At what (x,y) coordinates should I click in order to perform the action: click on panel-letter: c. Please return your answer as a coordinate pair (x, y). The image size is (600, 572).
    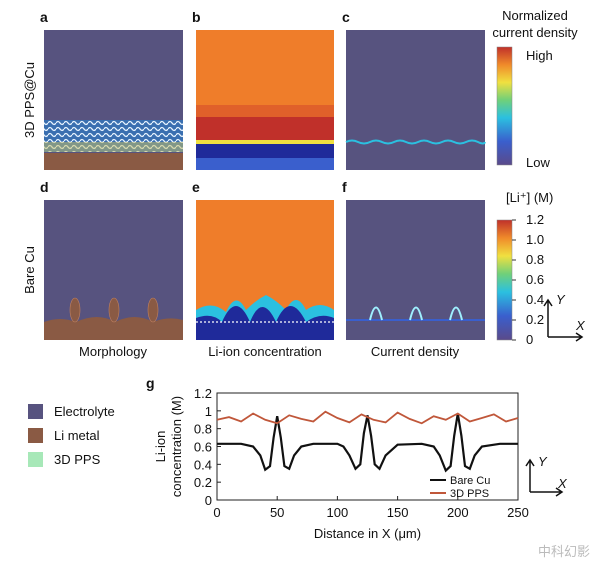
    Looking at the image, I should click on (346, 17).